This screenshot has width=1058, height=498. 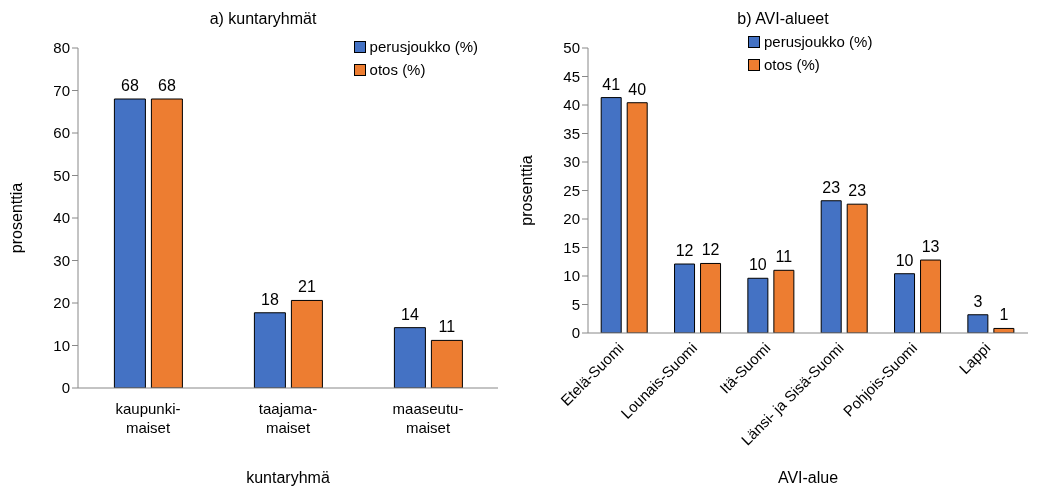 I want to click on x-axis-title: kuntaryhmä, so click(x=288, y=477).